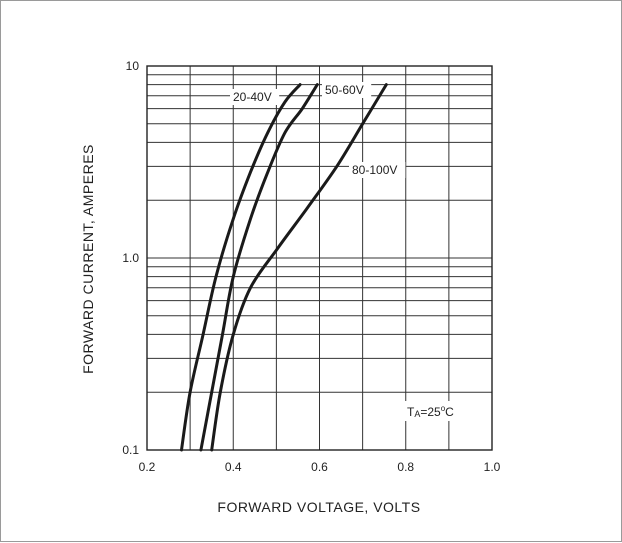  What do you see at coordinates (492, 467) in the screenshot?
I see `x-tick-label: 1.0` at bounding box center [492, 467].